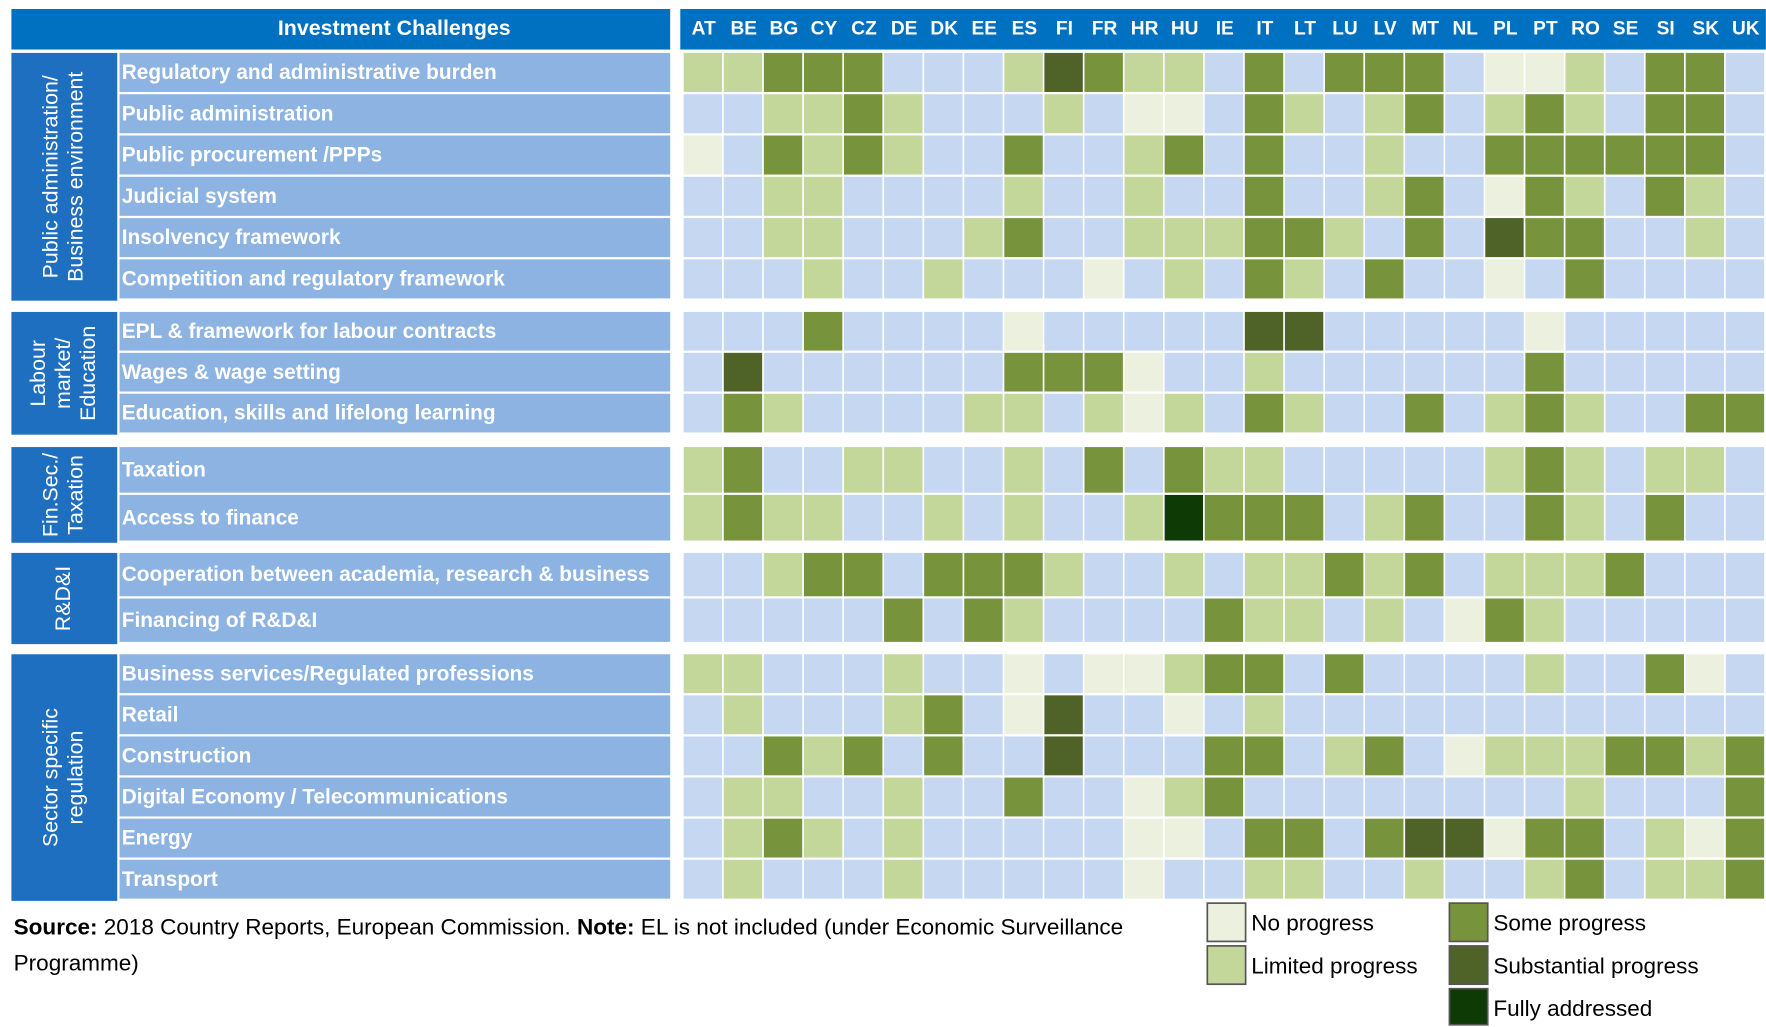  I want to click on row-label: Judicial system, so click(199, 196).